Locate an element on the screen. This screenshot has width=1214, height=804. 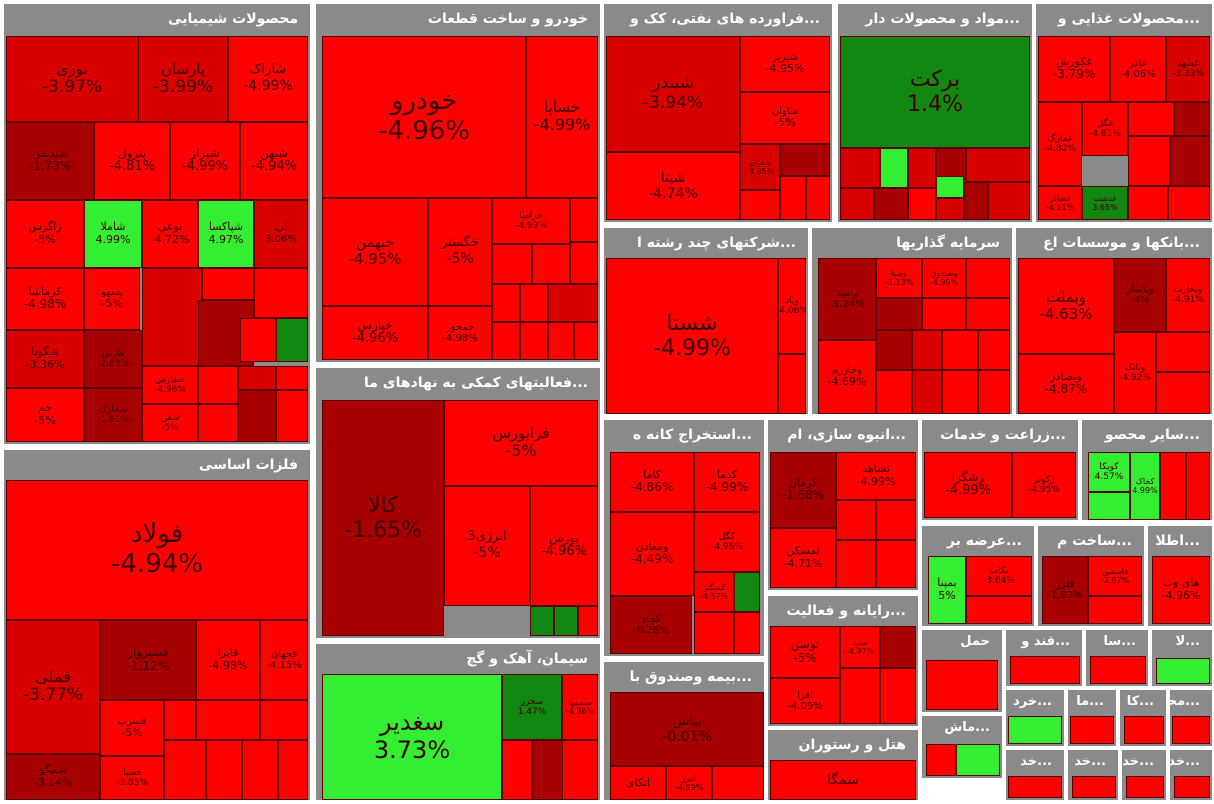
stock-tile: شستا -4.99% is located at coordinates (692, 336).